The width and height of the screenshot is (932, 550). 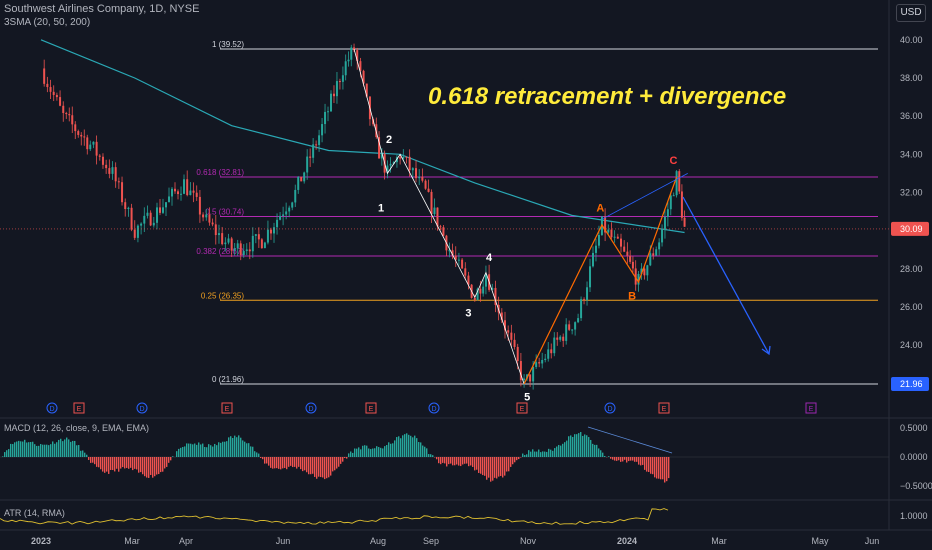 I want to click on currency-button: USD, so click(x=911, y=13).